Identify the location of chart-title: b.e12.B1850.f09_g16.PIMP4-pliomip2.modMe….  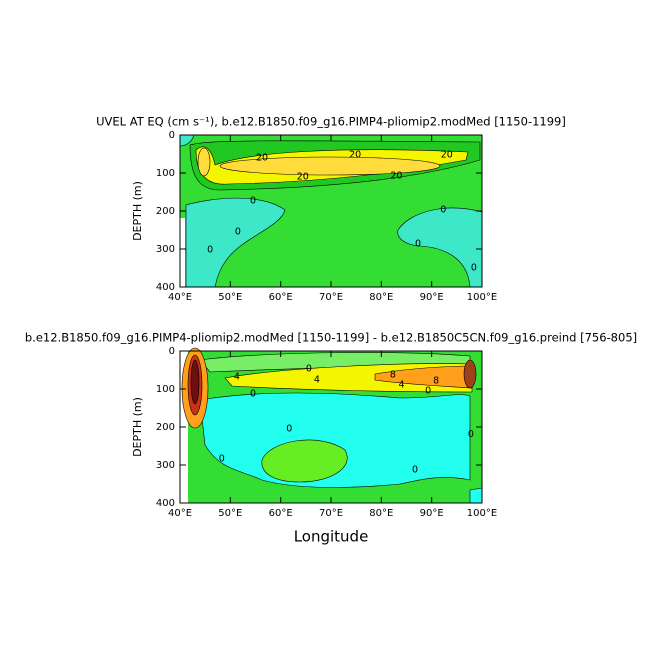
(331, 338).